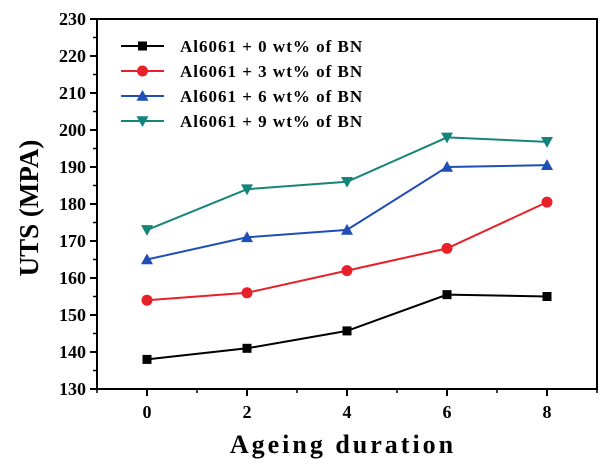  I want to click on legend-label: Al6061 + 6 wt% of BN, so click(271, 96).